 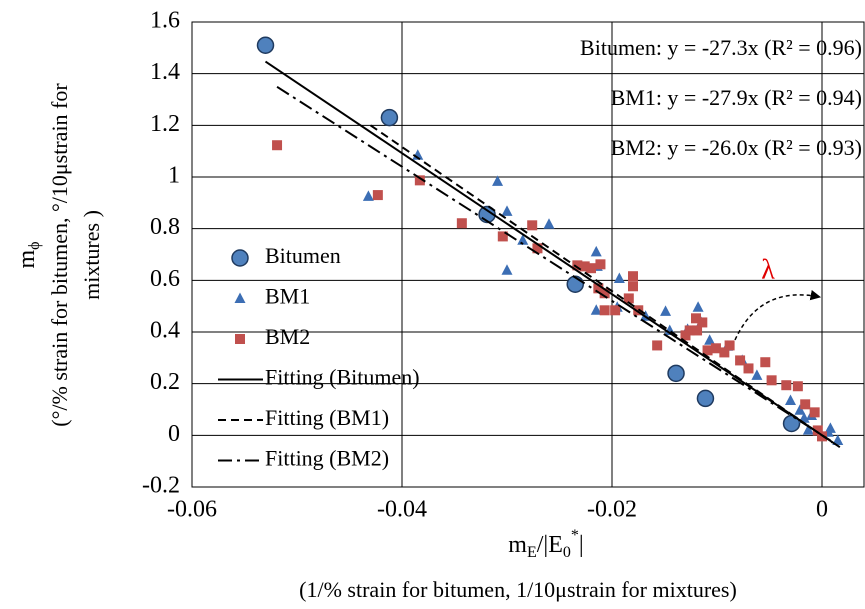 What do you see at coordinates (721, 47) in the screenshot?
I see `equation: Bitumen: y = -27.3x (R² = 0.96)` at bounding box center [721, 47].